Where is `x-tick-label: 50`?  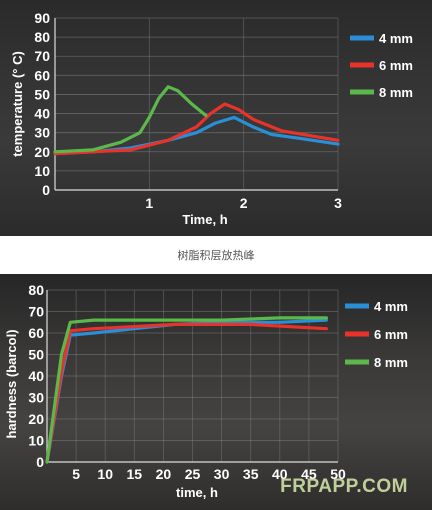
x-tick-label: 50 is located at coordinates (338, 474).